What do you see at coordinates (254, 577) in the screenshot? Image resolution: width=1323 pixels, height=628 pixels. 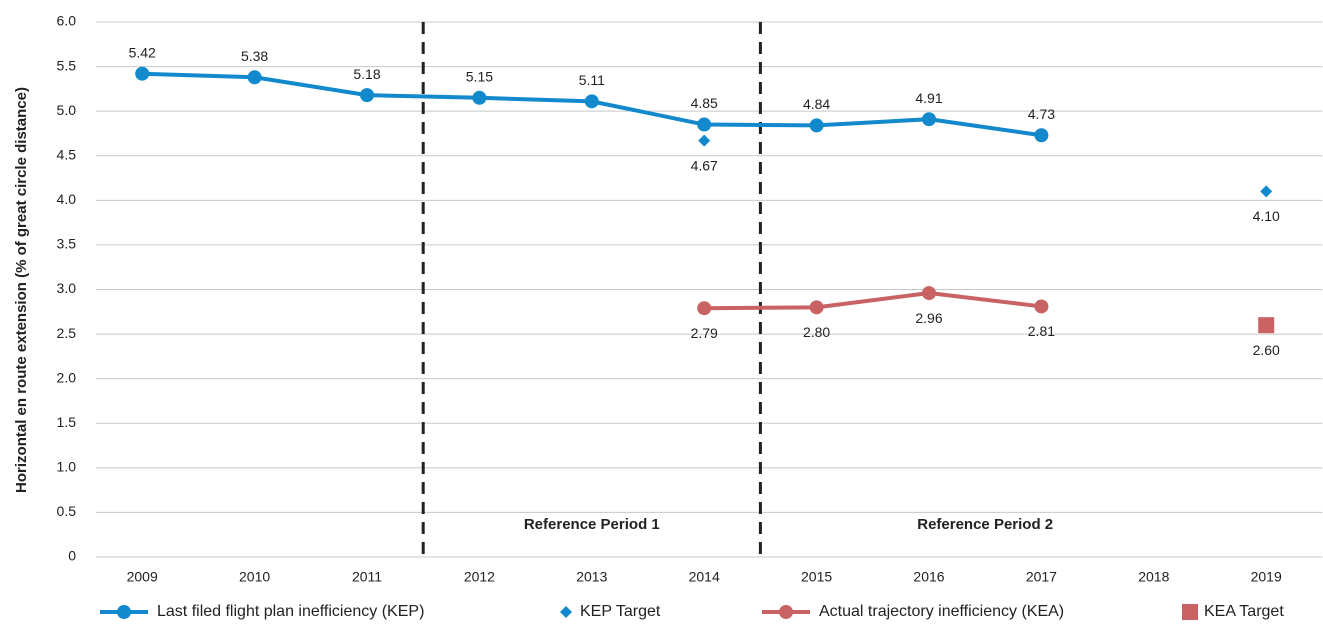 I see `x-tick-label: 2010` at bounding box center [254, 577].